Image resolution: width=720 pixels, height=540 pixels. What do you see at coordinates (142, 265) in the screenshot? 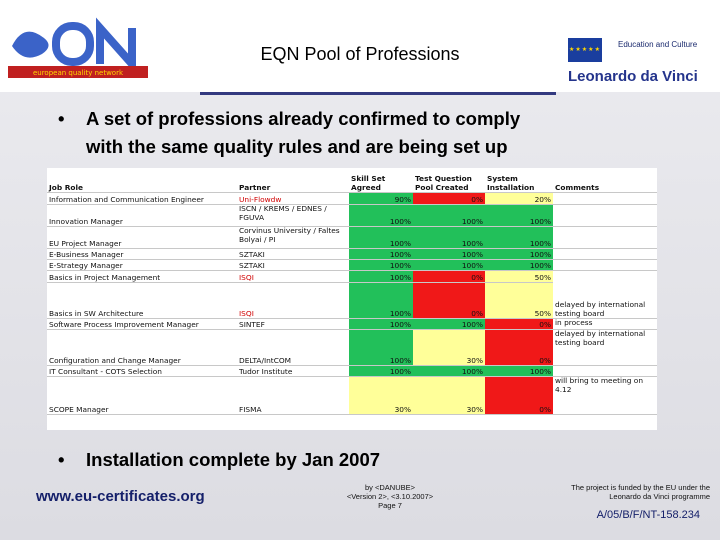
I see `role-cell: E-Strategy Manager` at bounding box center [142, 265].